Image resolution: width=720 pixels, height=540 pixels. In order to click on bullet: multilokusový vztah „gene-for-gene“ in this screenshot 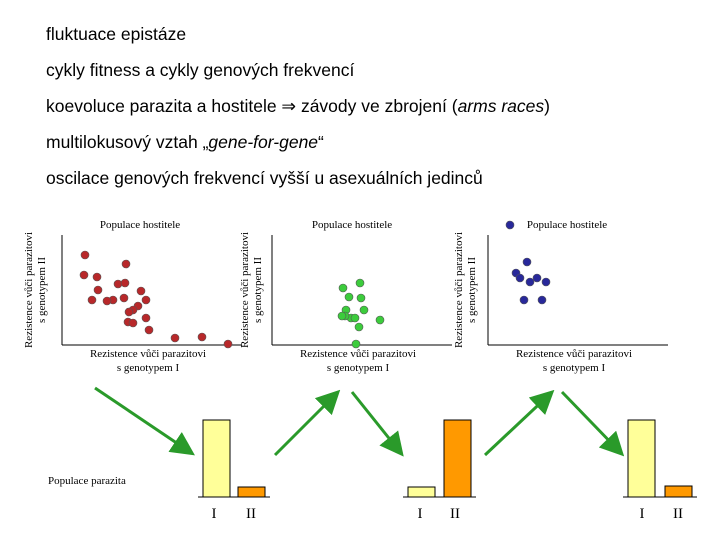, I will do `click(185, 142)`.